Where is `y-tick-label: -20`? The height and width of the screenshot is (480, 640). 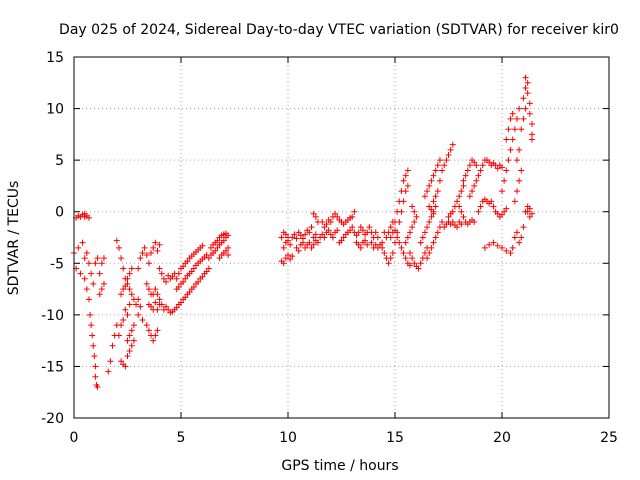 y-tick-label: -20 is located at coordinates (52, 419).